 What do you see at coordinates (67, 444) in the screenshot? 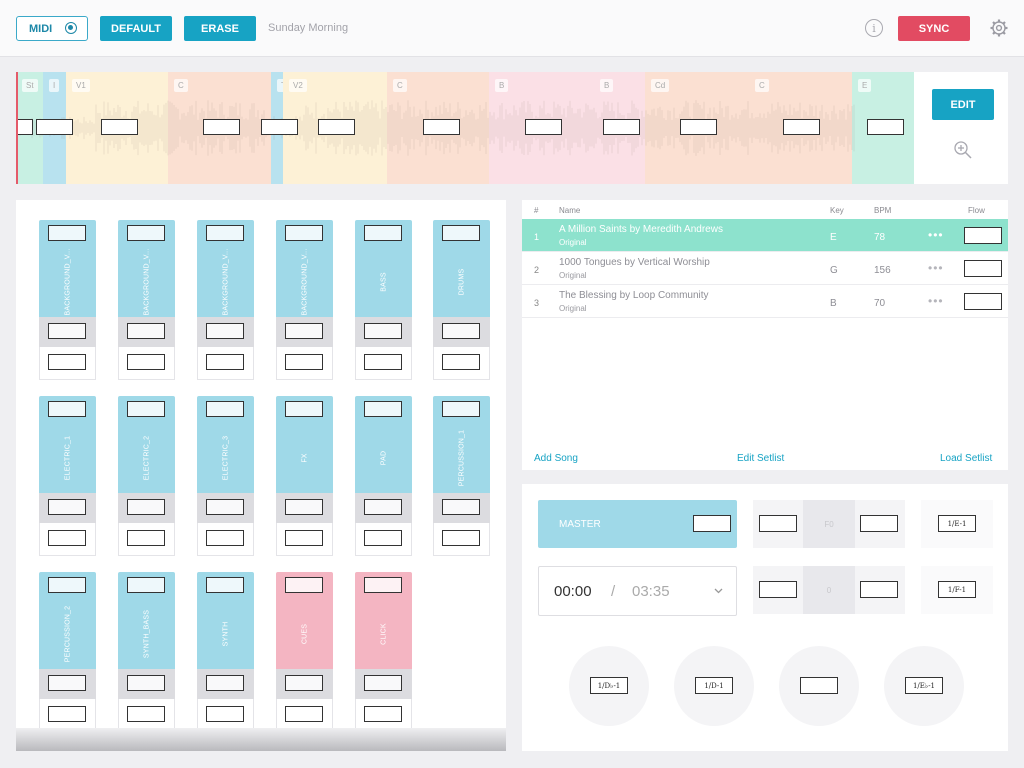
I see `channel-fader: ELECTRIC_1` at bounding box center [67, 444].